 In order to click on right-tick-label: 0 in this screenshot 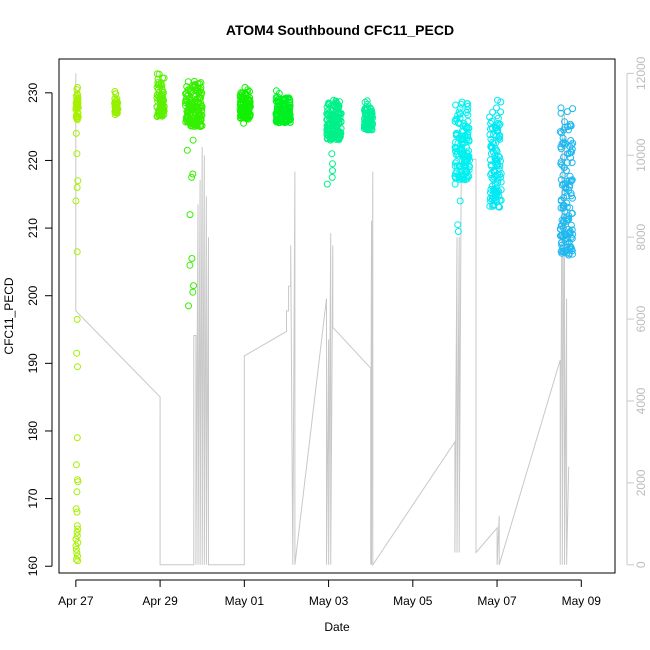, I will do `click(641, 564)`.